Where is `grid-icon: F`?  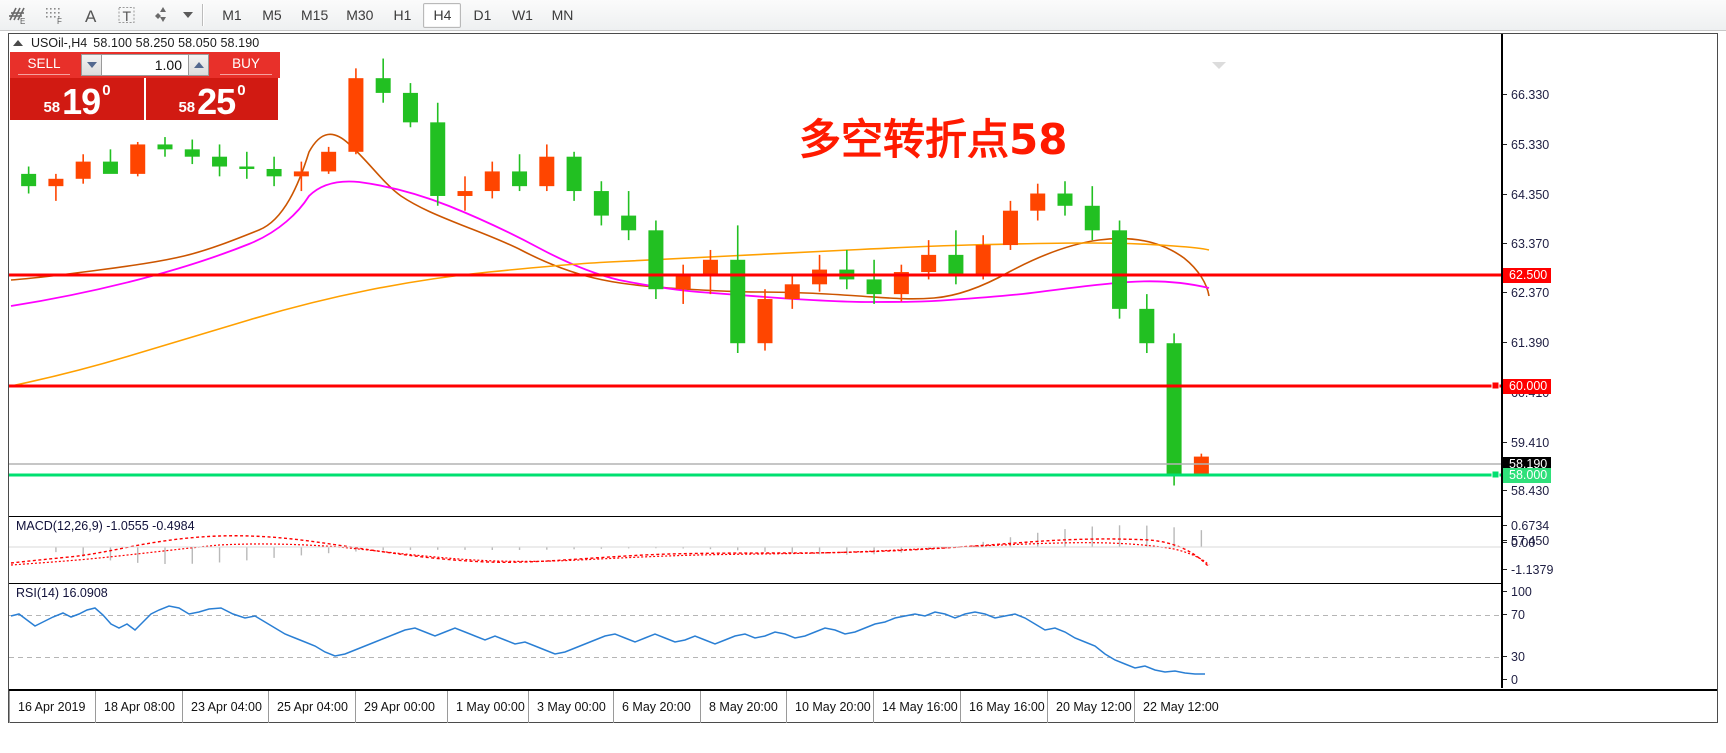
grid-icon: F is located at coordinates (55, 15).